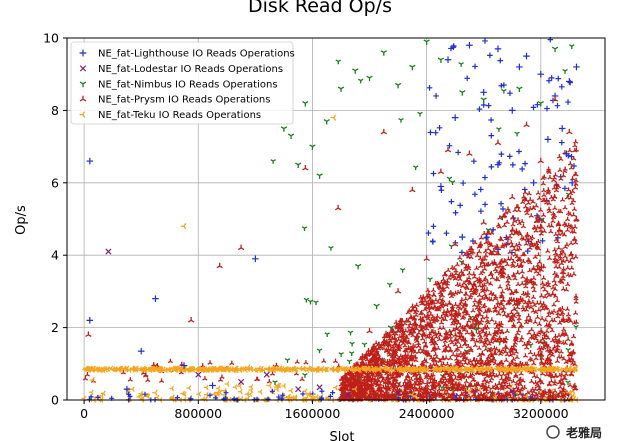 The width and height of the screenshot is (640, 441). Describe the element at coordinates (51, 38) in the screenshot. I see `y-tick-label: 10` at that location.